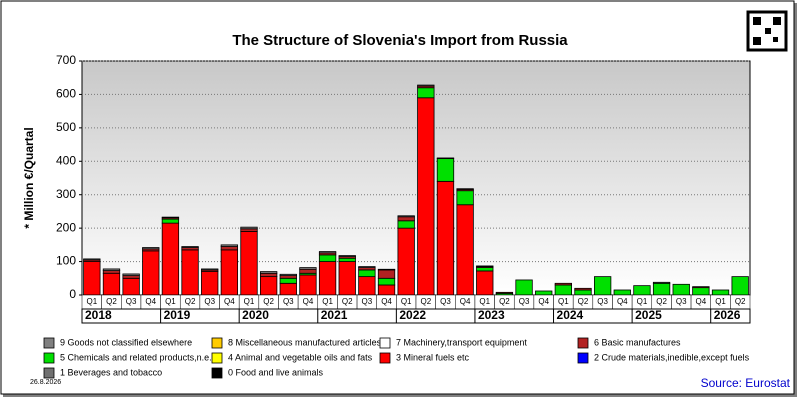  What do you see at coordinates (300, 357) in the screenshot?
I see `legend-label: 4 Animal and vegetable oils and fats` at bounding box center [300, 357].